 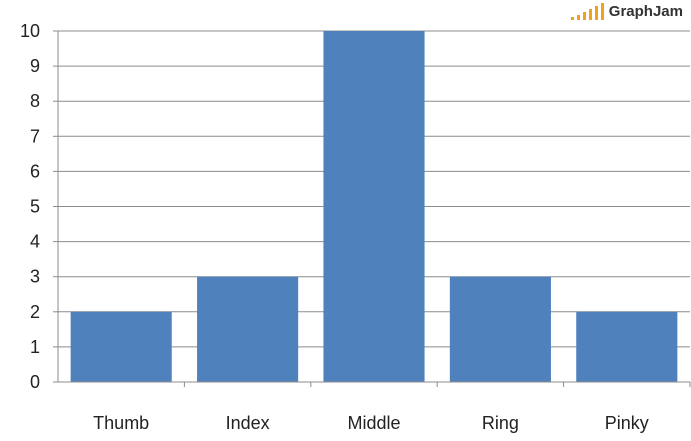 I want to click on x-category-label-ring: Ring, so click(x=500, y=423).